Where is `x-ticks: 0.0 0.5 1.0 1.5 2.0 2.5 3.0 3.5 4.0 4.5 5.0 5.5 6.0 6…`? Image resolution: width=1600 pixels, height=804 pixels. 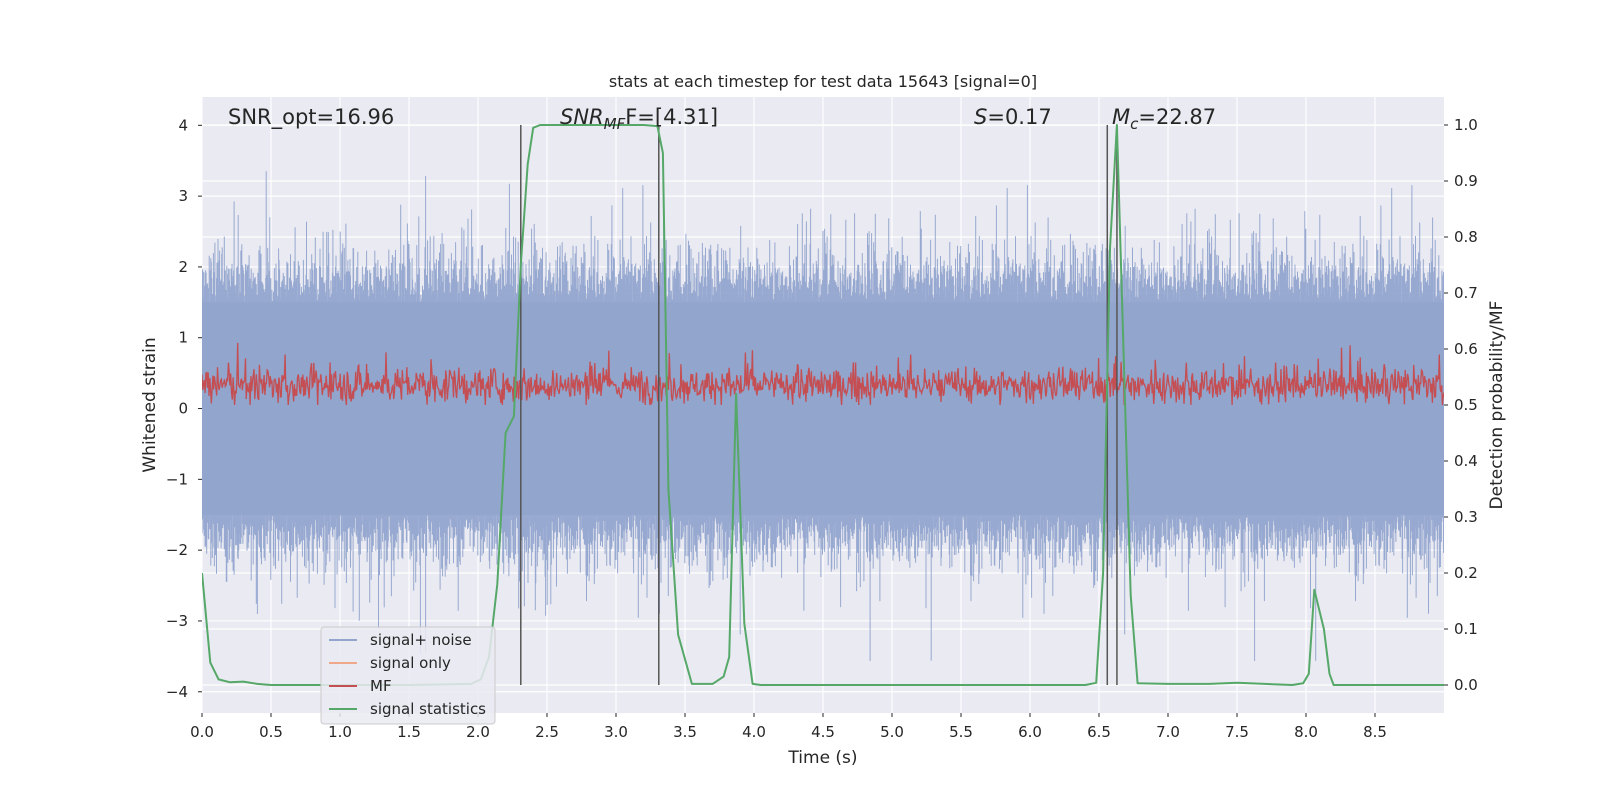 x-ticks: 0.0 0.5 1.0 1.5 2.0 2.5 3.0 3.5 4.0 4.5 5.0 5.5 6.0 6… is located at coordinates (788, 727).